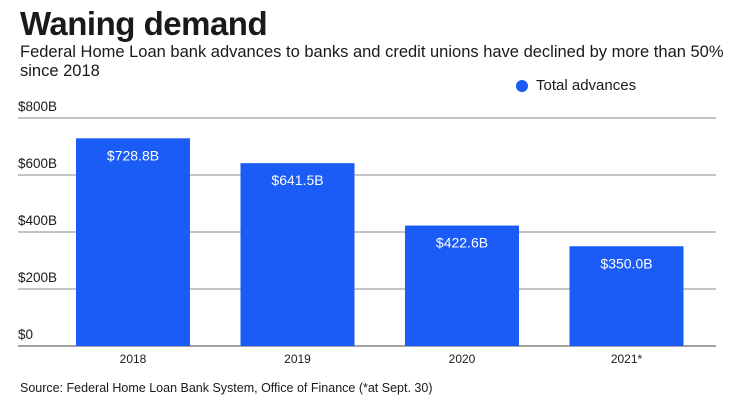  I want to click on data-label: $728.8B, so click(133, 155).